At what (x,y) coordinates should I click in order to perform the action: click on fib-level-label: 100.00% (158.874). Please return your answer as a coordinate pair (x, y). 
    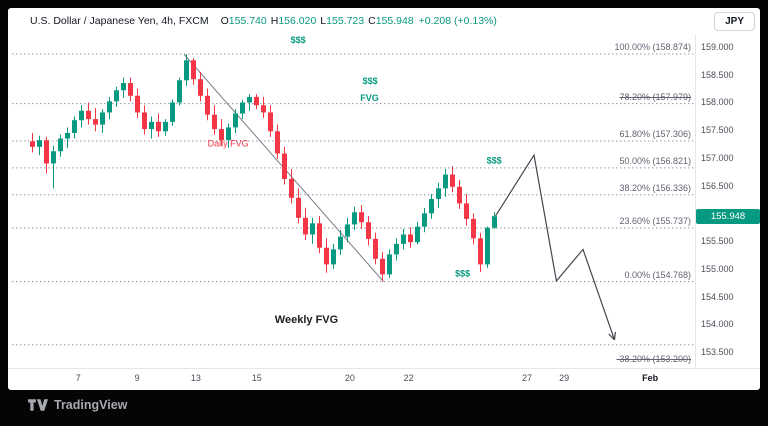
    Looking at the image, I should click on (652, 46).